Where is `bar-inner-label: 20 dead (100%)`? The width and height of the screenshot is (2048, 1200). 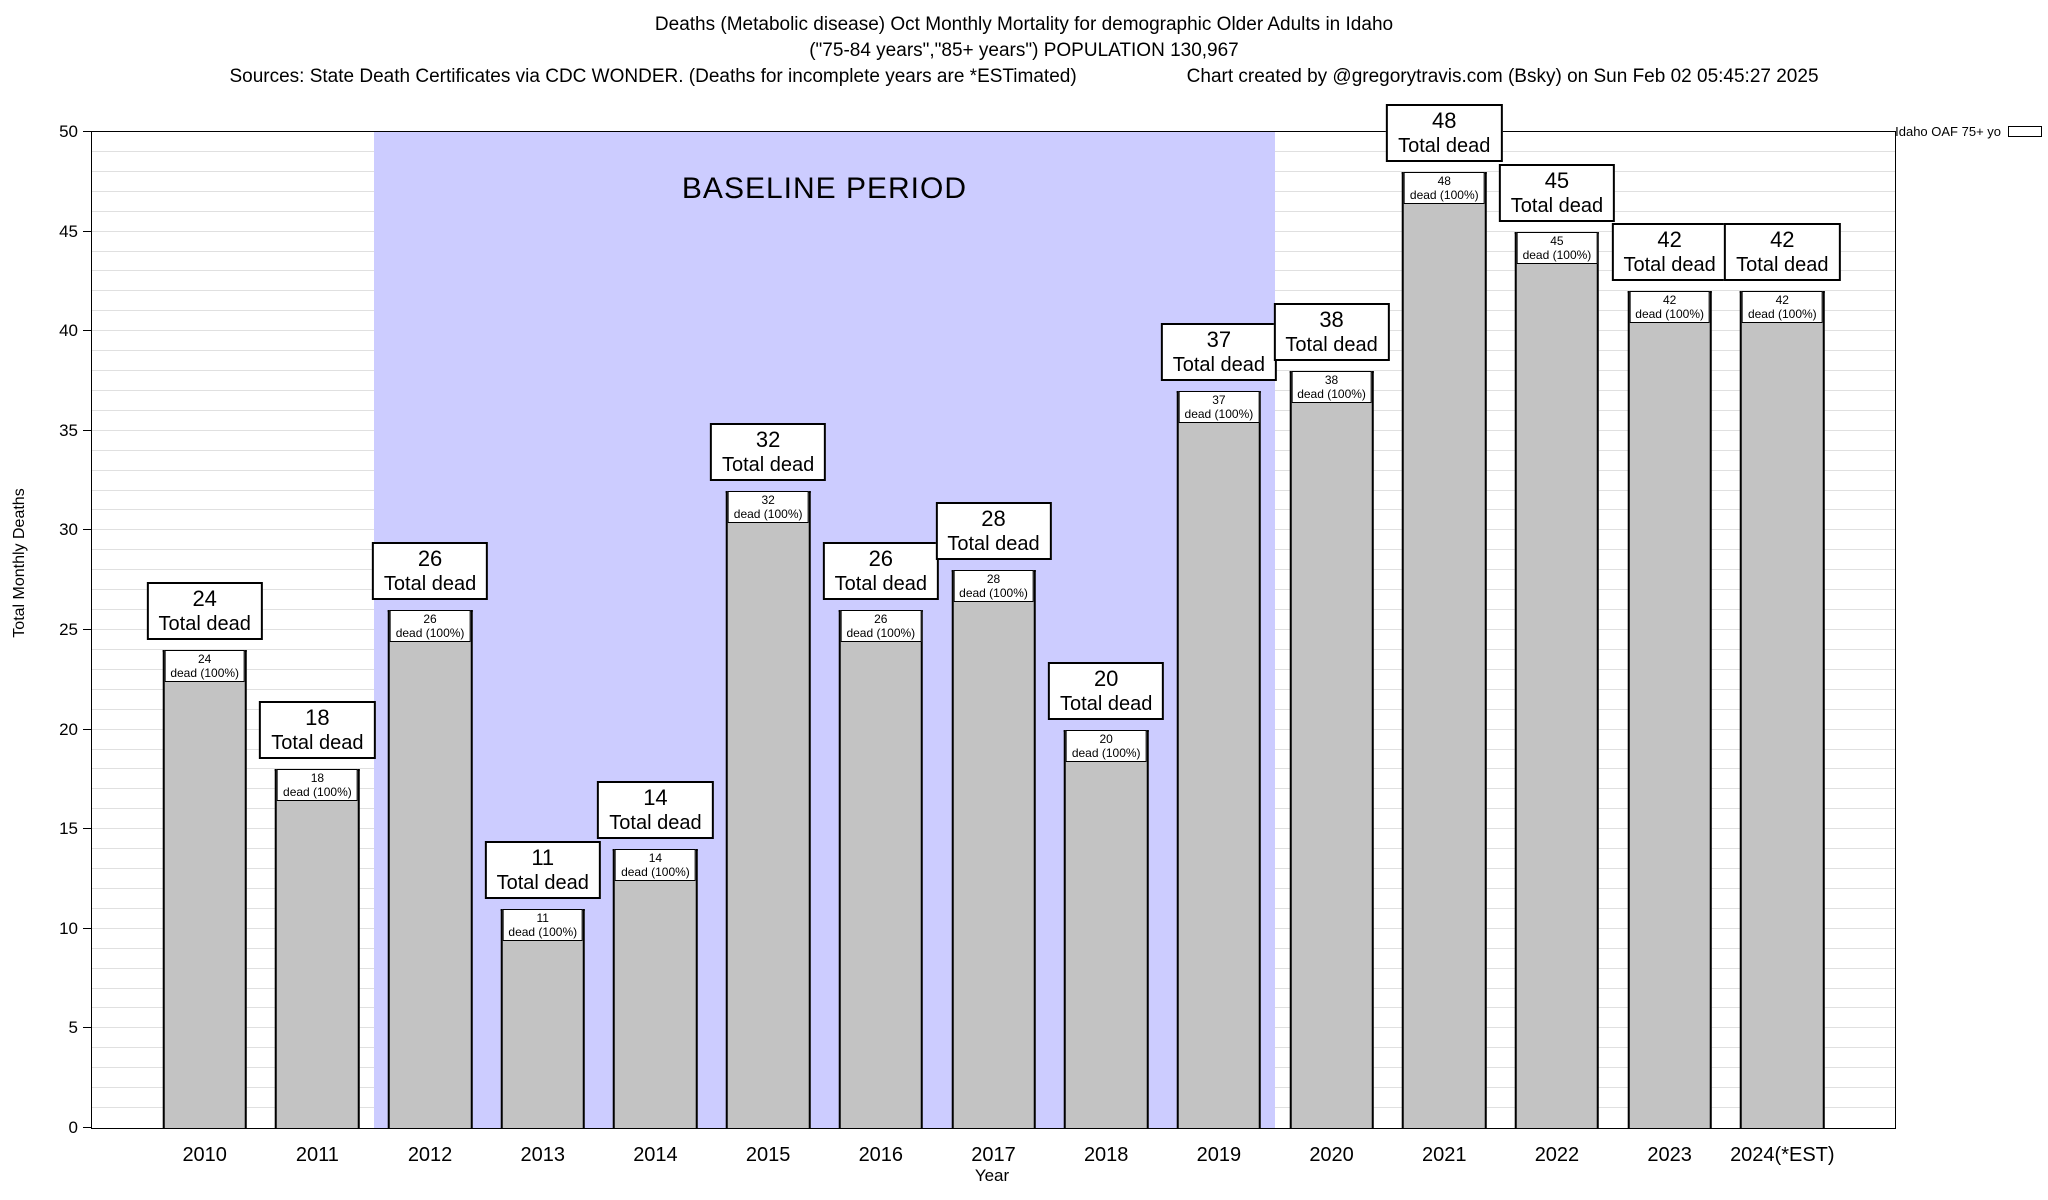
bar-inner-label: 20 dead (100%) is located at coordinates (1106, 745).